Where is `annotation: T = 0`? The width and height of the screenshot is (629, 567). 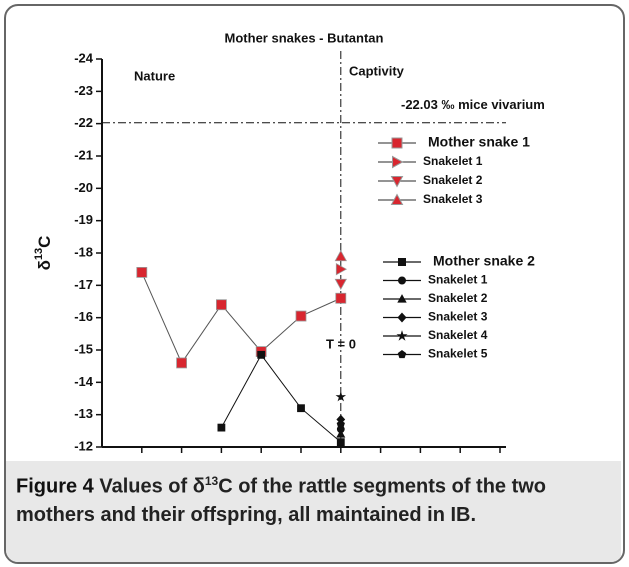
annotation: T = 0 is located at coordinates (341, 343).